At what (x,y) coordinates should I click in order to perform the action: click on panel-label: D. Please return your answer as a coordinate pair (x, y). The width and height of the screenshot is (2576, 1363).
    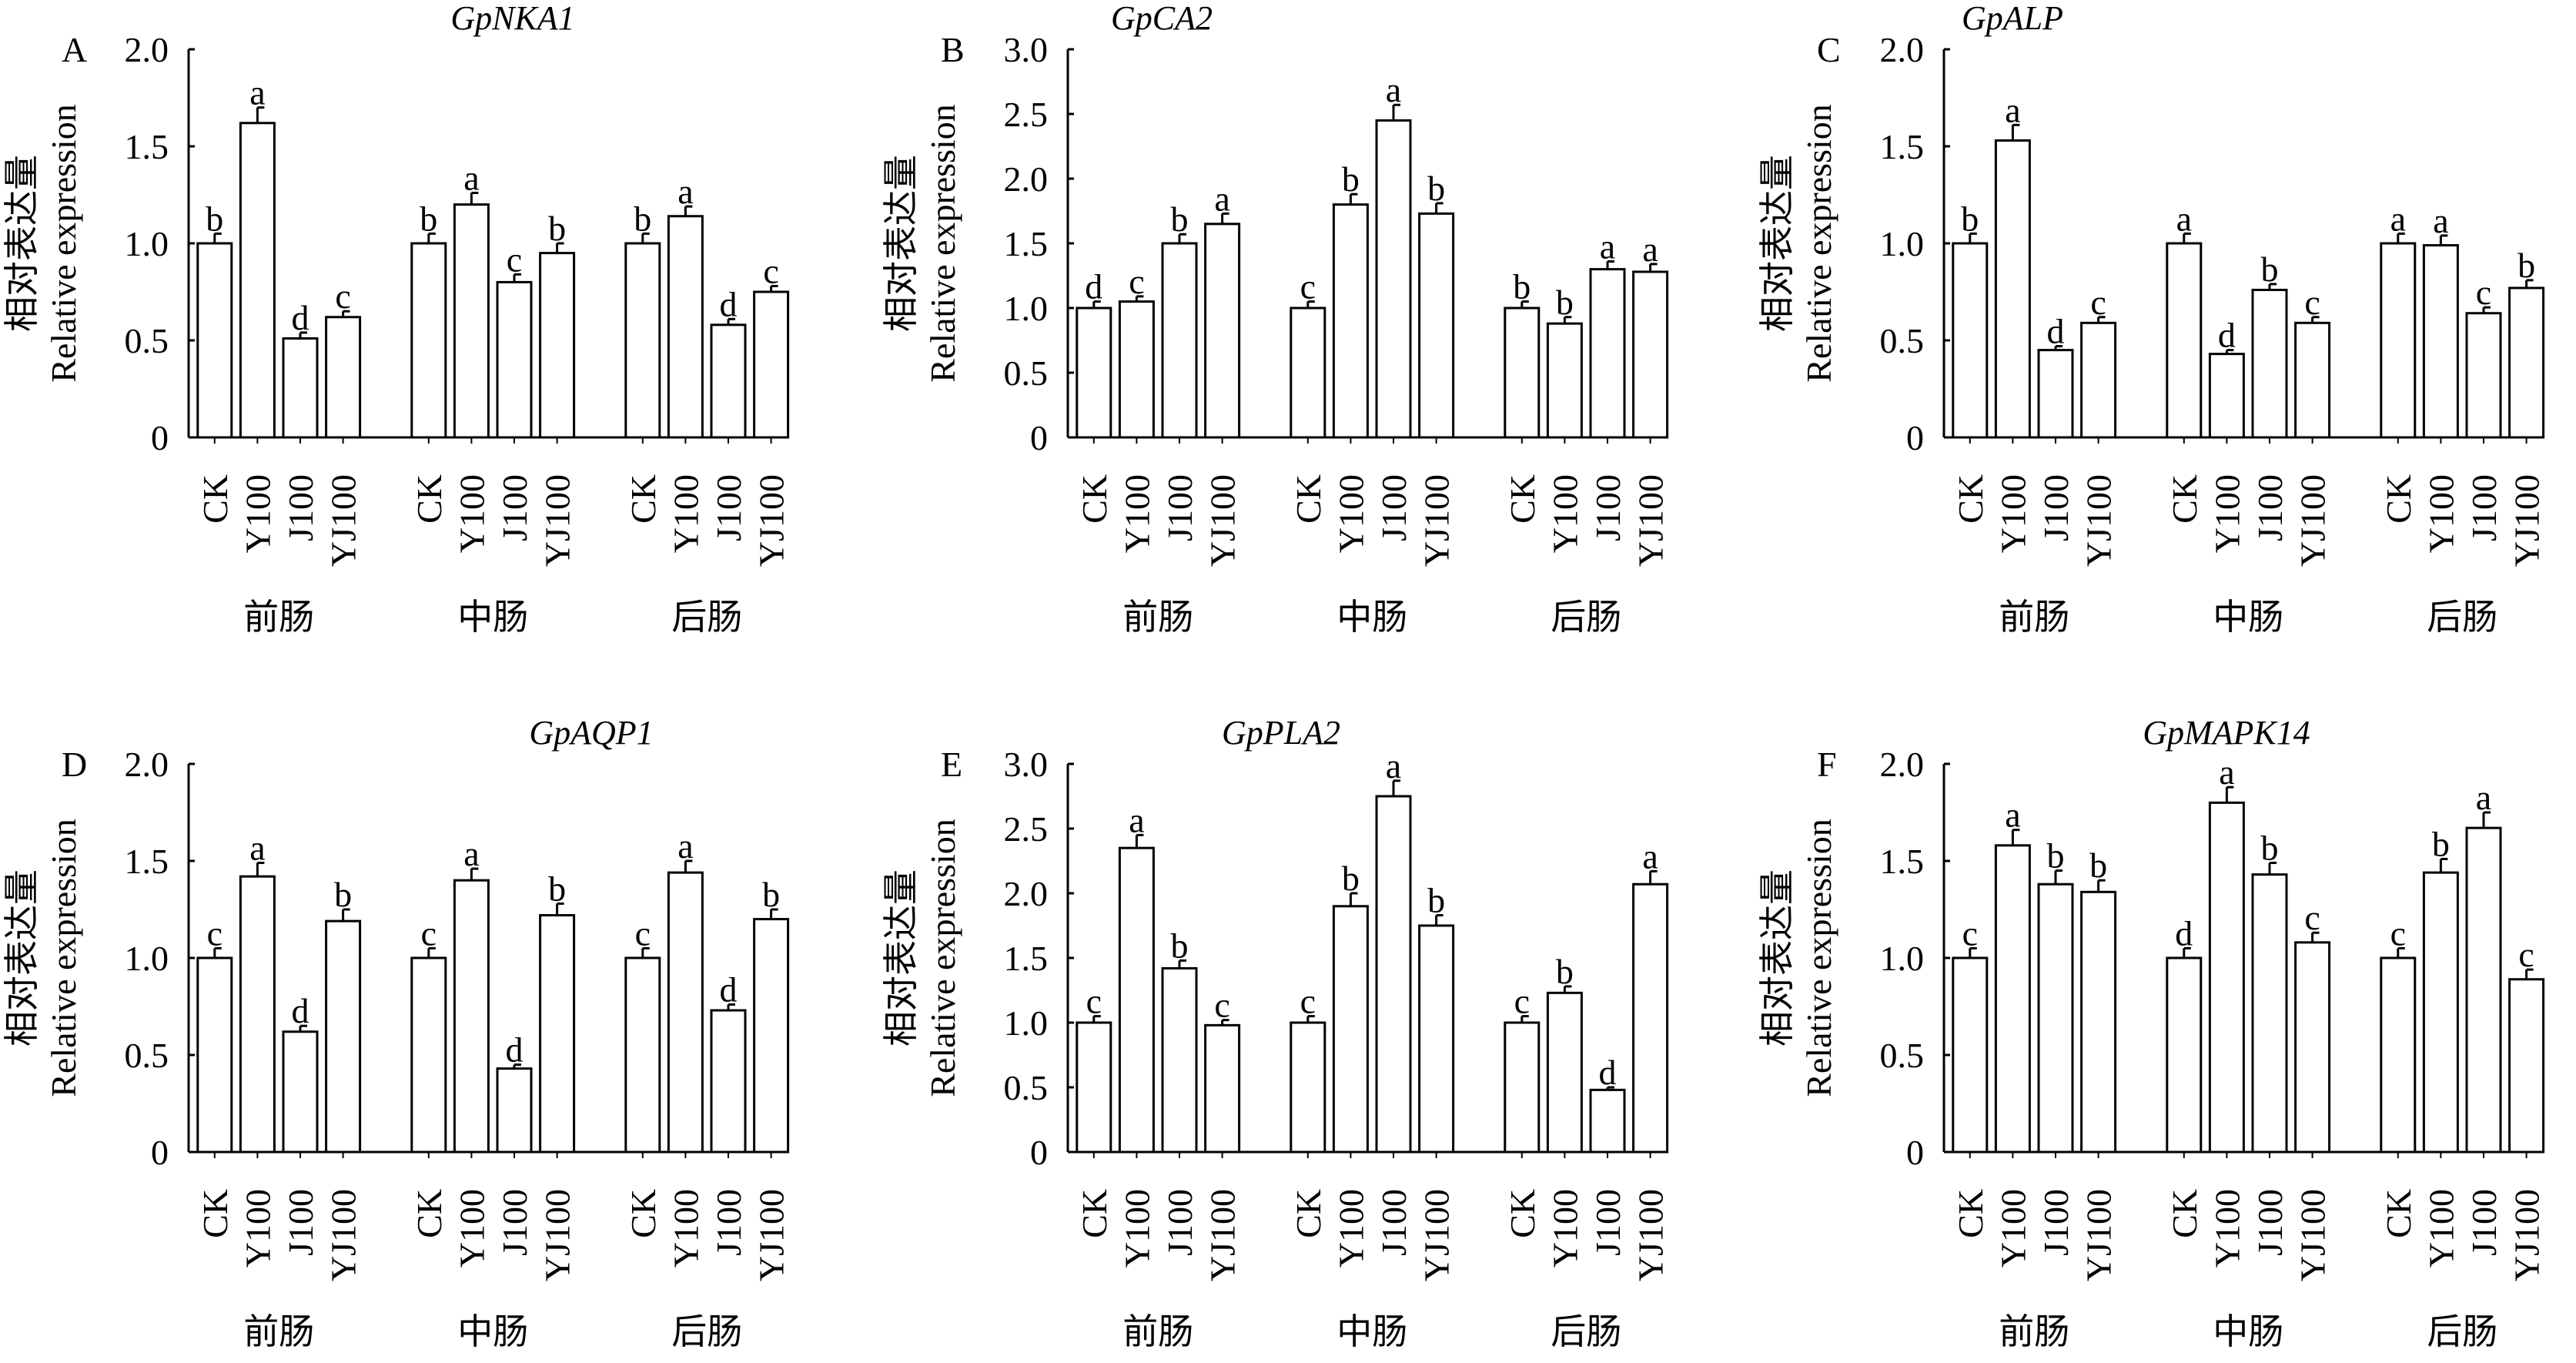
    Looking at the image, I should click on (74, 764).